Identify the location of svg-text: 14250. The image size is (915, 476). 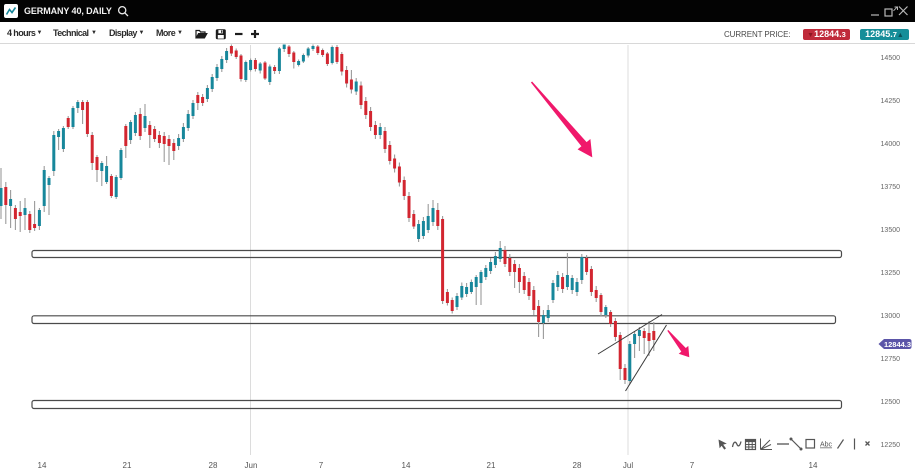
(891, 101).